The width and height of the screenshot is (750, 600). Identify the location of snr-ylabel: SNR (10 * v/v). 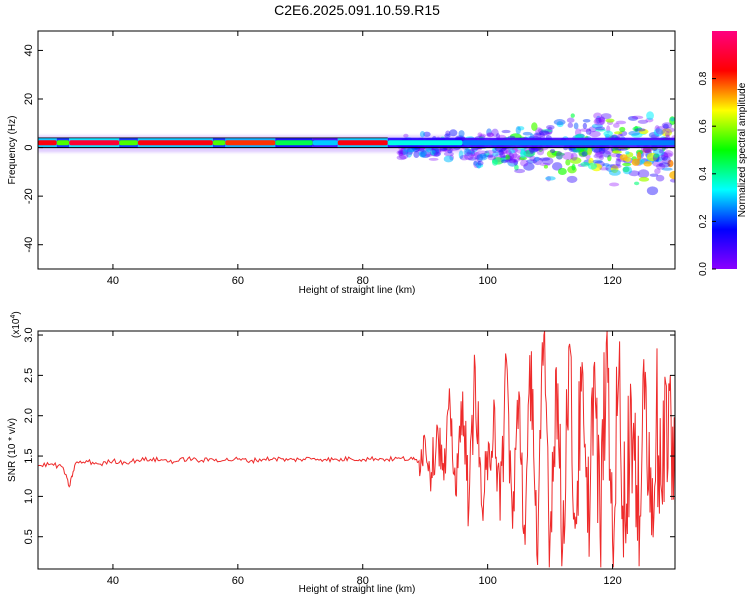
(12, 450).